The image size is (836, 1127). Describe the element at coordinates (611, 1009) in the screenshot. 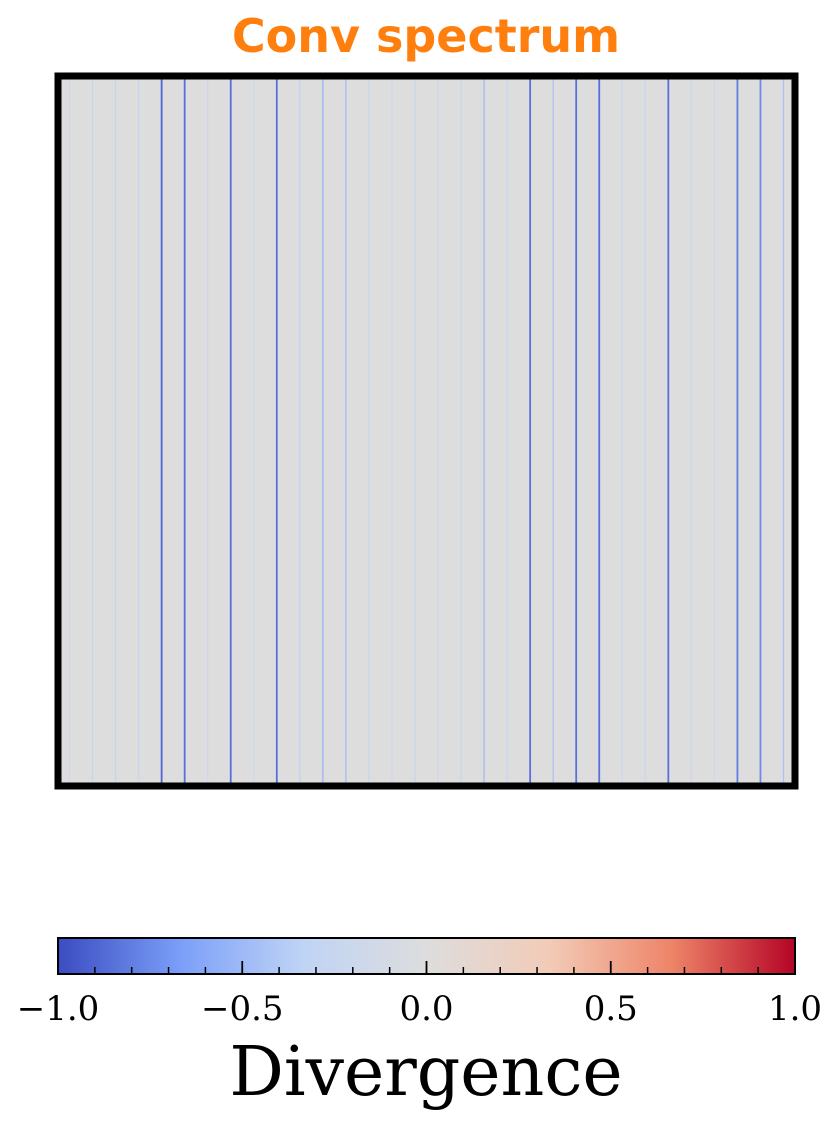

I see `colorbar-tick-label: 0.5` at that location.